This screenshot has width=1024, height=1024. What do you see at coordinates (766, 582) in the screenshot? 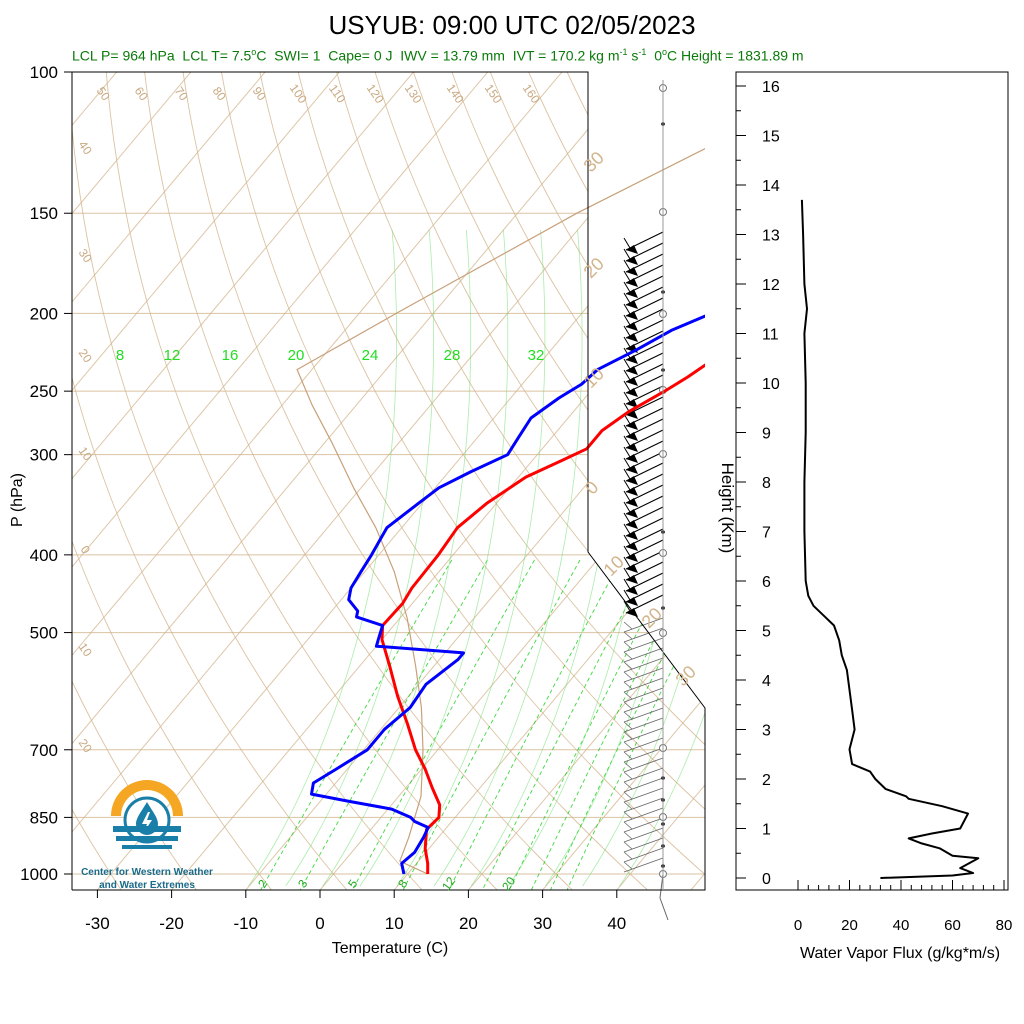
I see `height-tick-label: 6` at bounding box center [766, 582].